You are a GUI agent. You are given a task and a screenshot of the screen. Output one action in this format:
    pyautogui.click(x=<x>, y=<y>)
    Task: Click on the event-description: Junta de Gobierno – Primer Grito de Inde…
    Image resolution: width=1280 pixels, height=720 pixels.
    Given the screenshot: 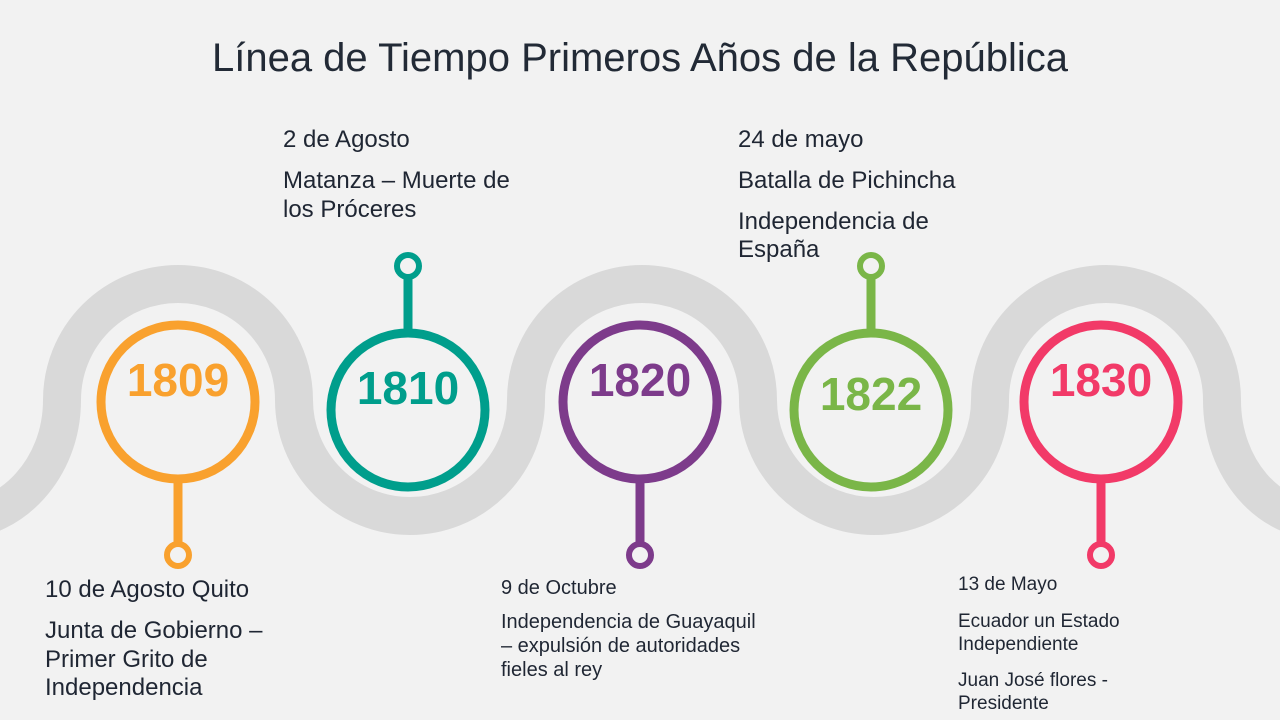 What is the action you would take?
    pyautogui.click(x=154, y=659)
    